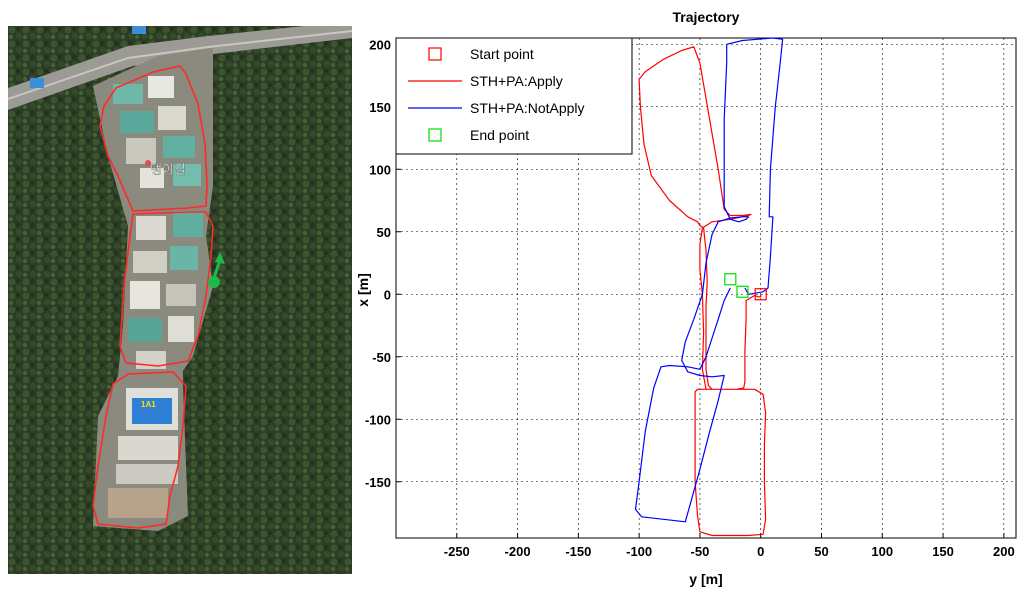 This screenshot has width=1024, height=600. Describe the element at coordinates (153, 138) in the screenshot. I see `route-segment-north` at that location.